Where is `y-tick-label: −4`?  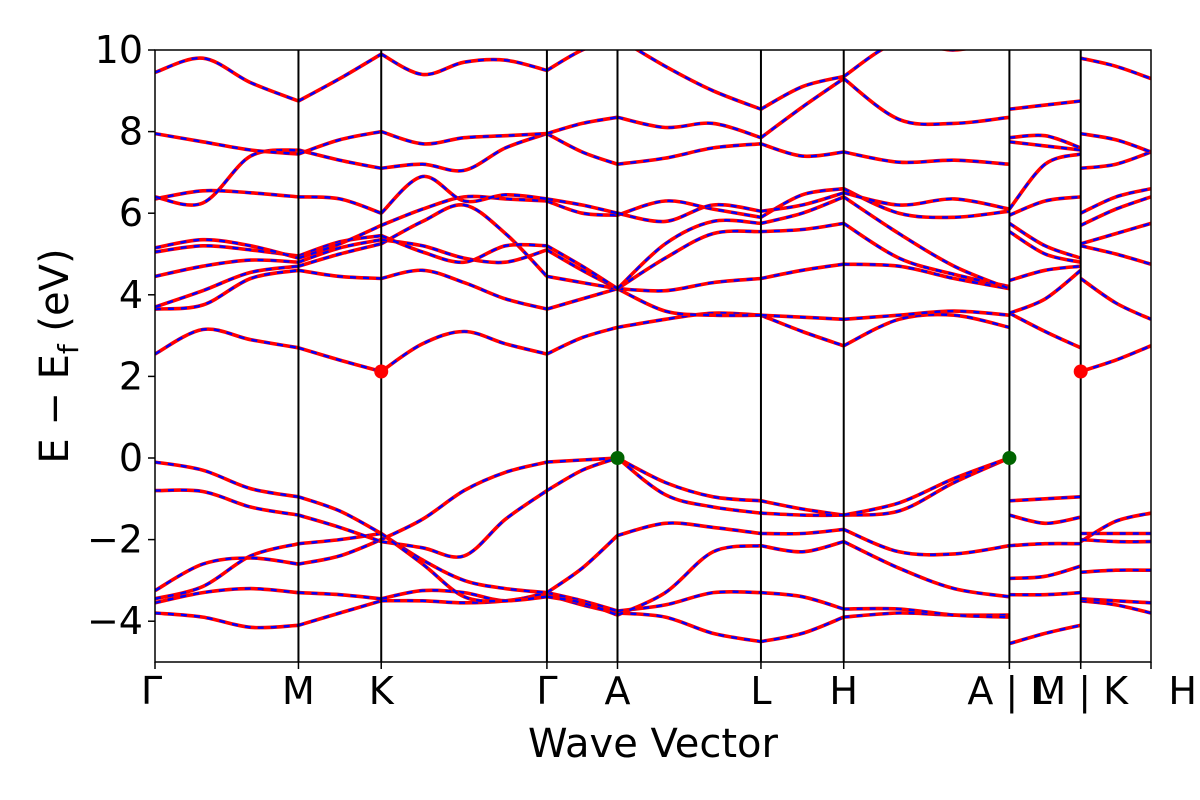 y-tick-label: −4 is located at coordinates (115, 621).